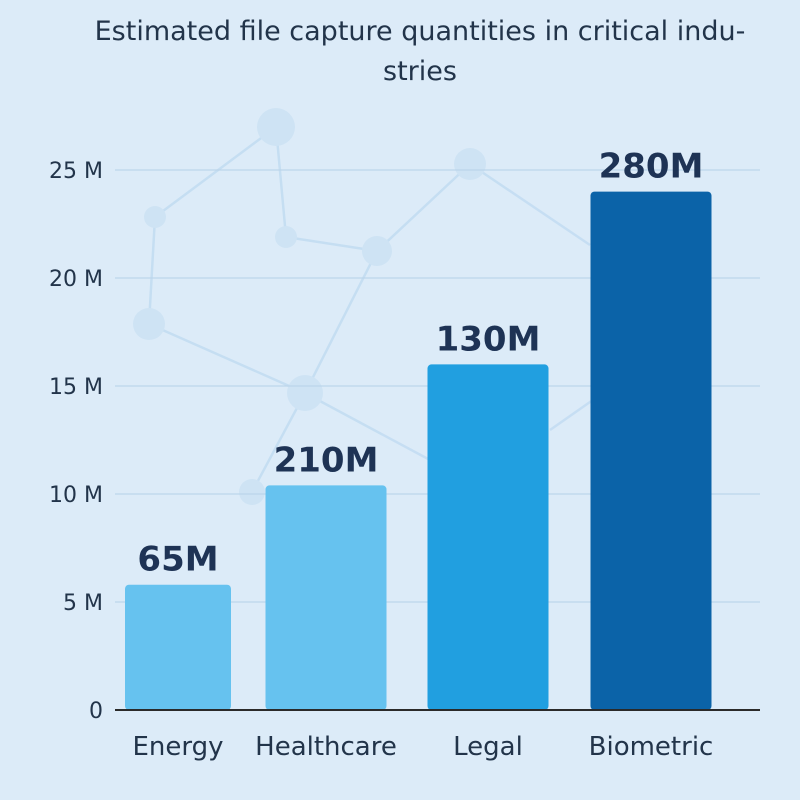  What do you see at coordinates (76, 387) in the screenshot?
I see `y-tick-label: 15 M` at bounding box center [76, 387].